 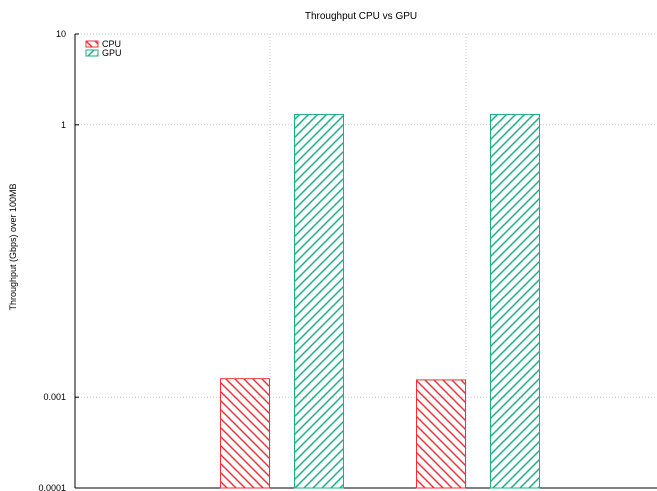 I want to click on legend-swatch-gpu, so click(x=92, y=53).